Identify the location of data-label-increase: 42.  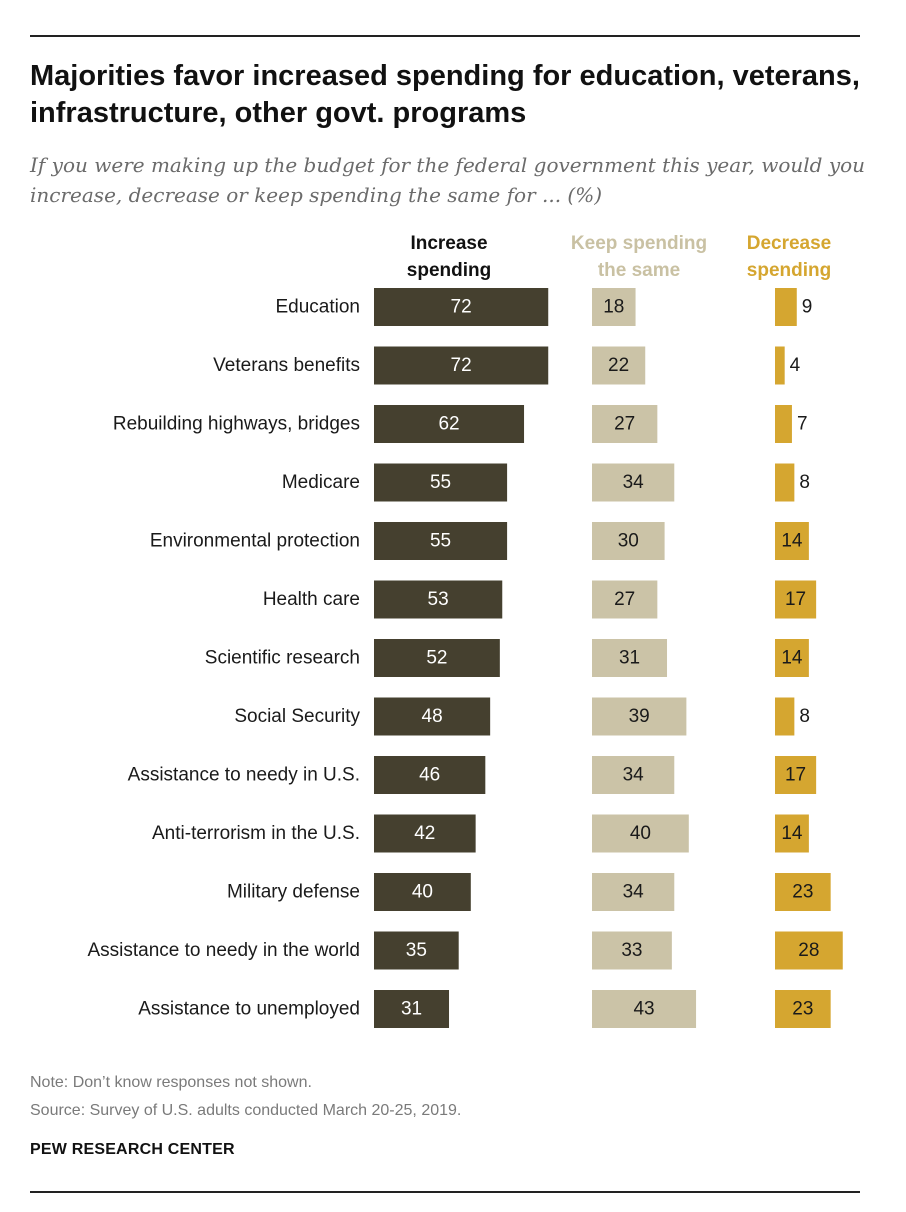
(424, 833).